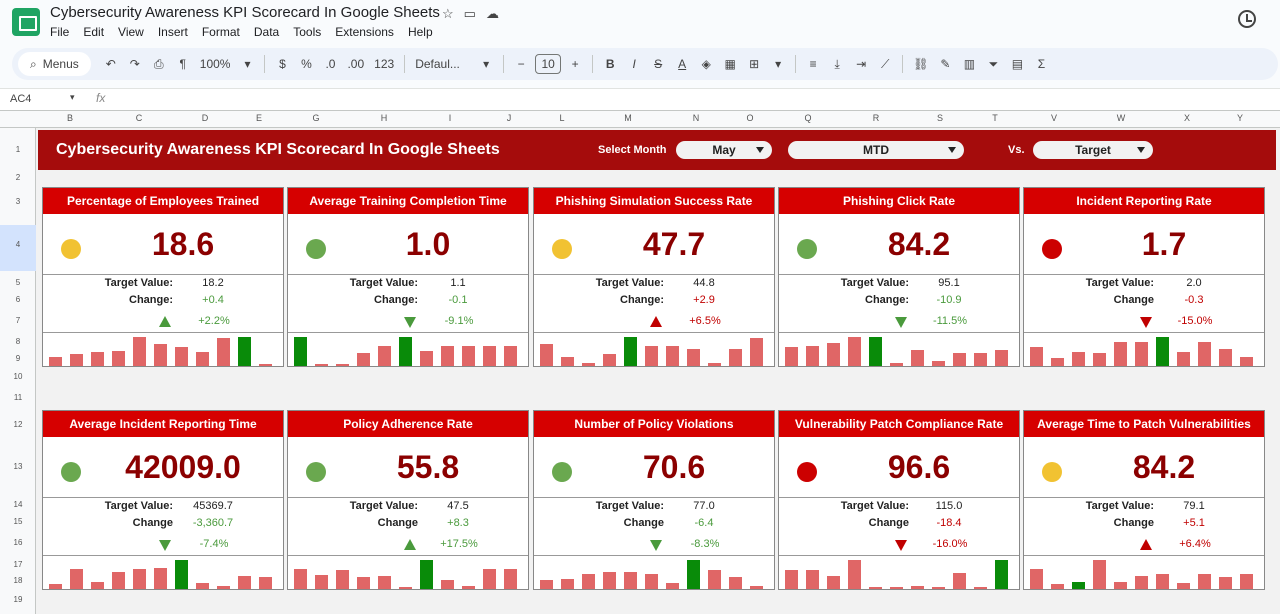 The height and width of the screenshot is (614, 1280). I want to click on link-icon: ⛓, so click(921, 64).